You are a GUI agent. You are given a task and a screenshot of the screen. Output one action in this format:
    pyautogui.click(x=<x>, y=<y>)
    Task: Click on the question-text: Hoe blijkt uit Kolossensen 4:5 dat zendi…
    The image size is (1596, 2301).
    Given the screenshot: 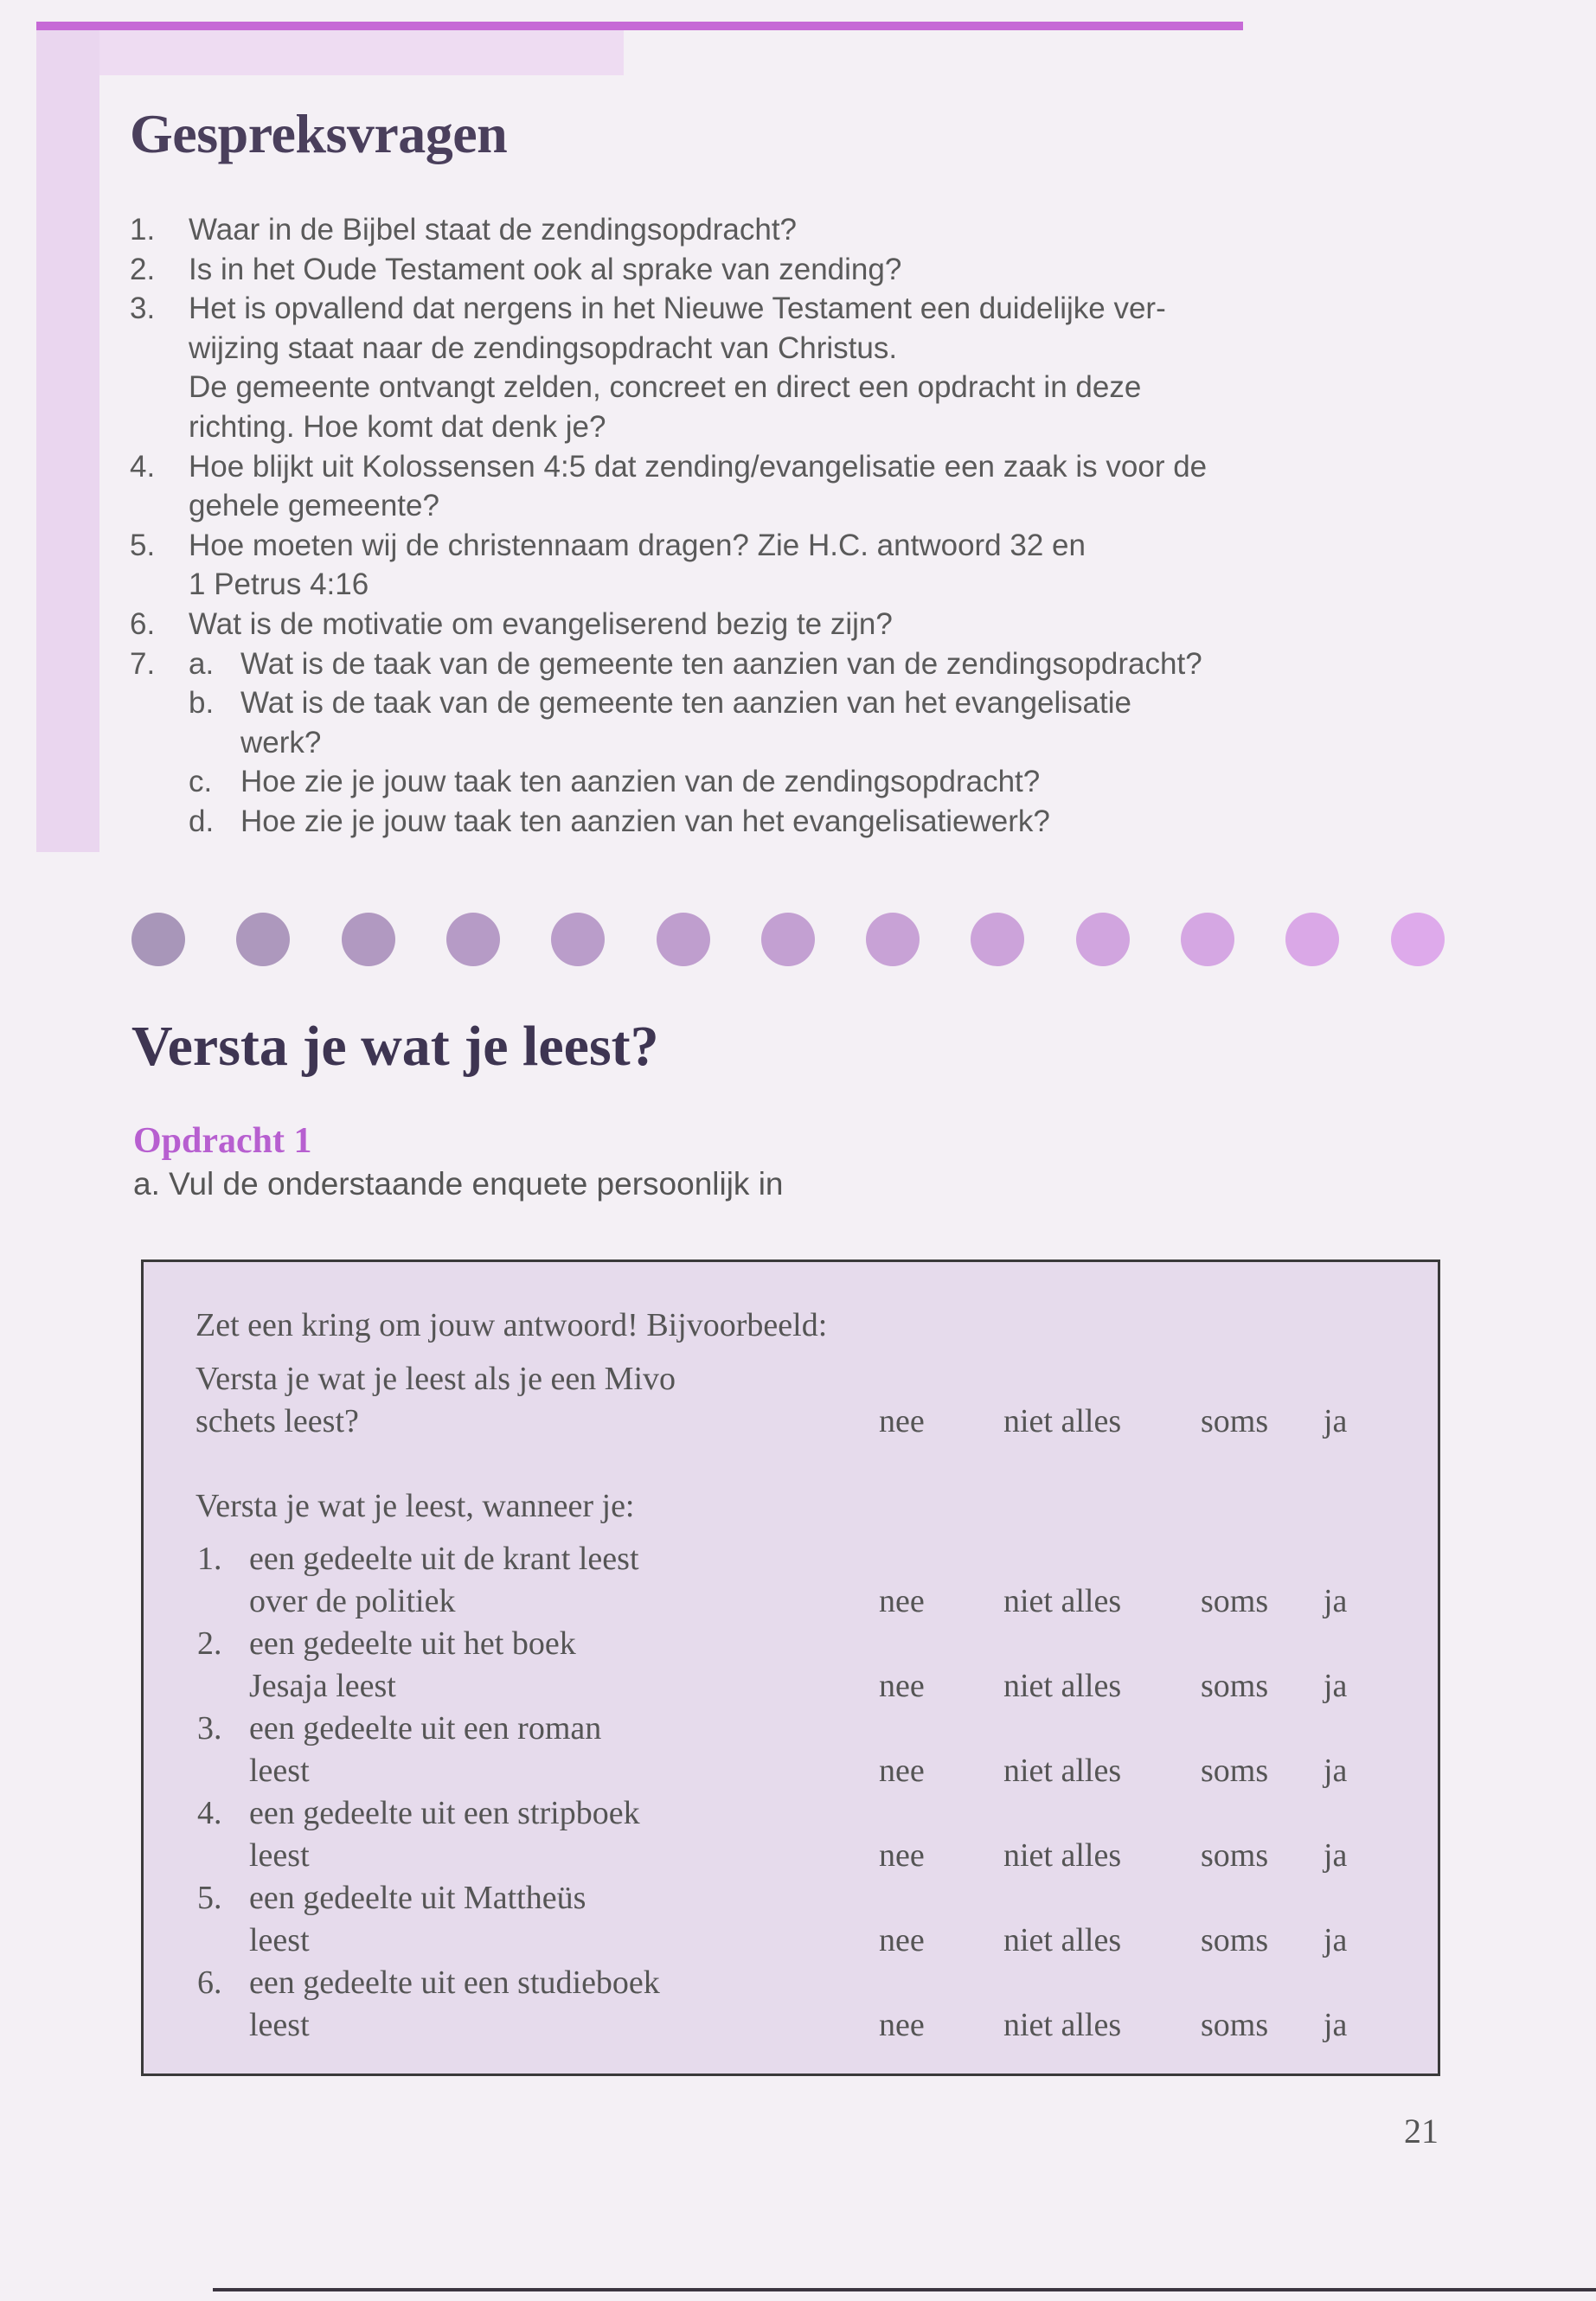 What is the action you would take?
    pyautogui.click(x=699, y=467)
    